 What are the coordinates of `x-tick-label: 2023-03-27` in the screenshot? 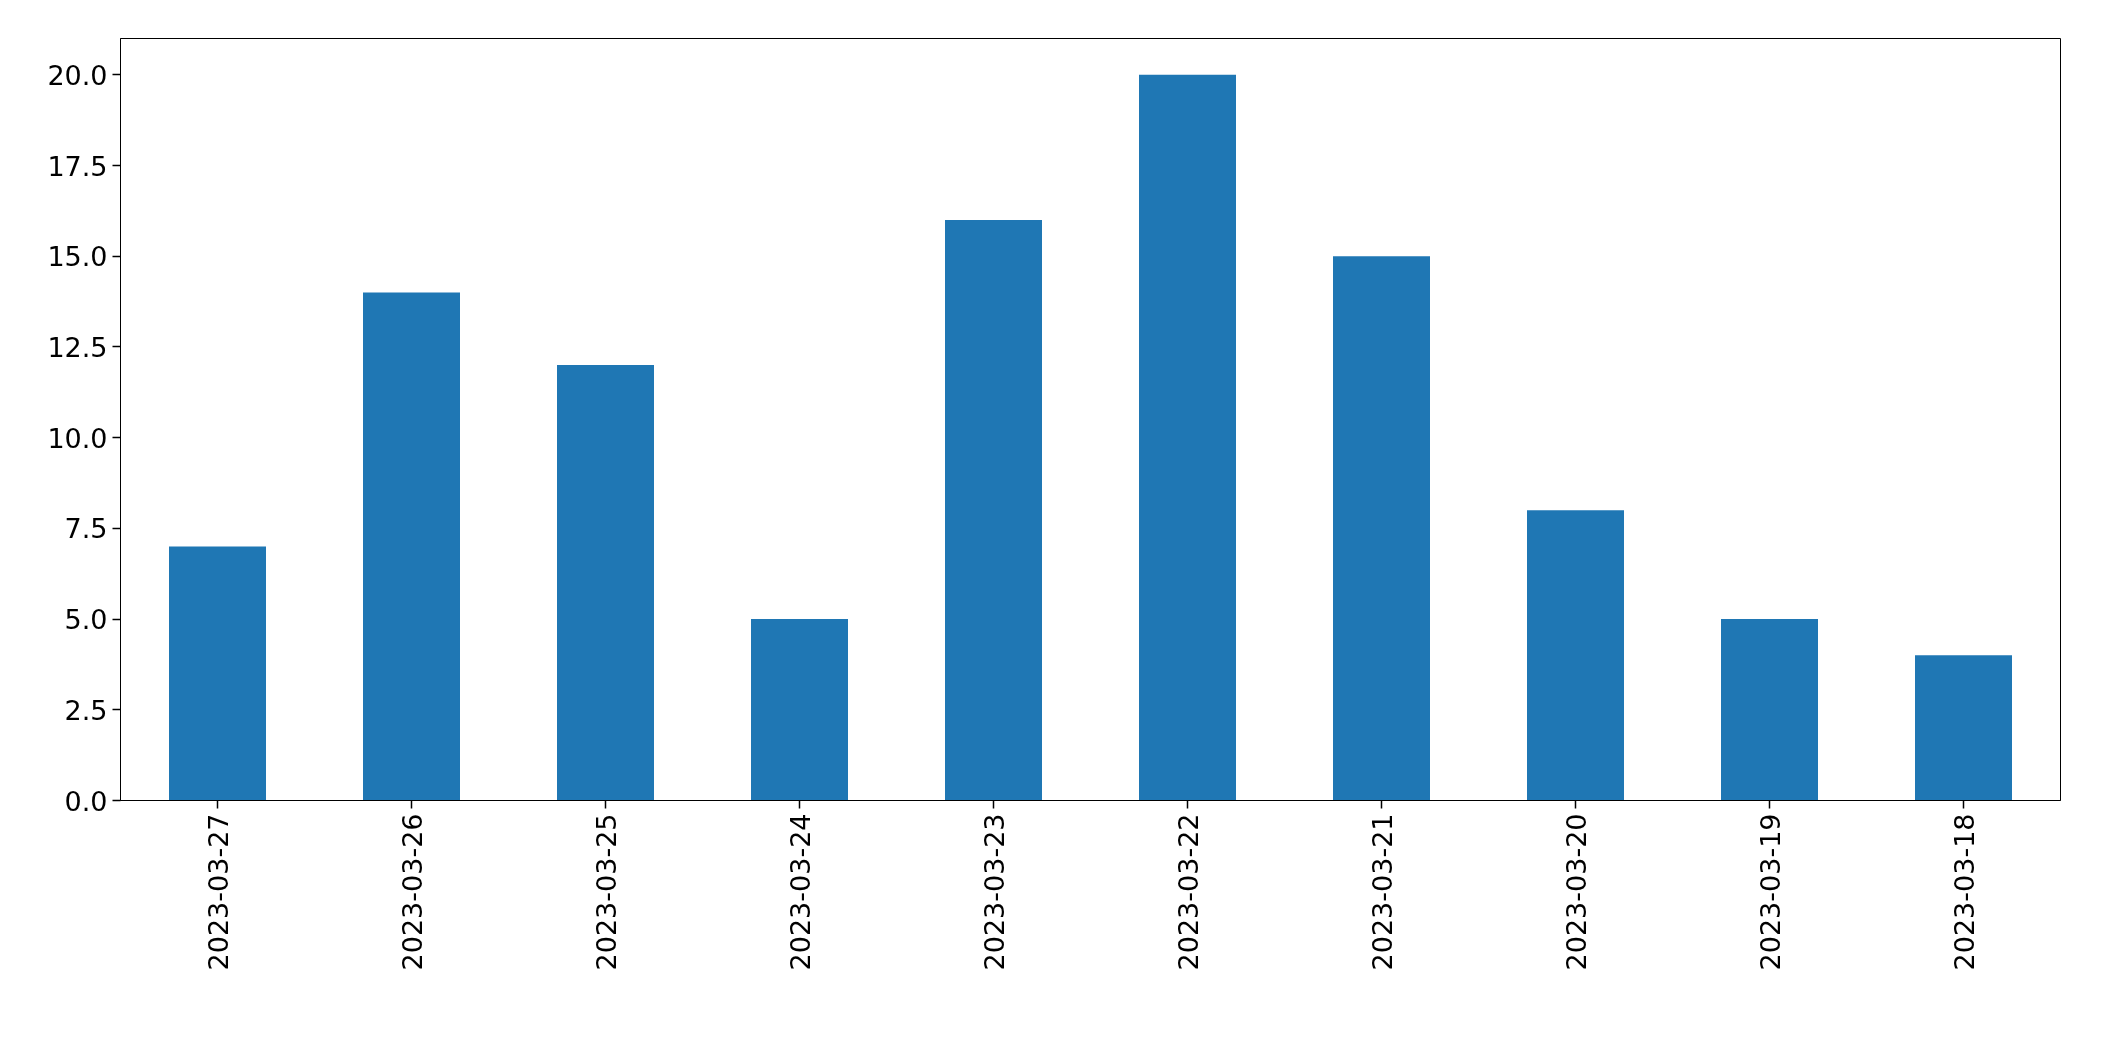 It's located at (218, 892).